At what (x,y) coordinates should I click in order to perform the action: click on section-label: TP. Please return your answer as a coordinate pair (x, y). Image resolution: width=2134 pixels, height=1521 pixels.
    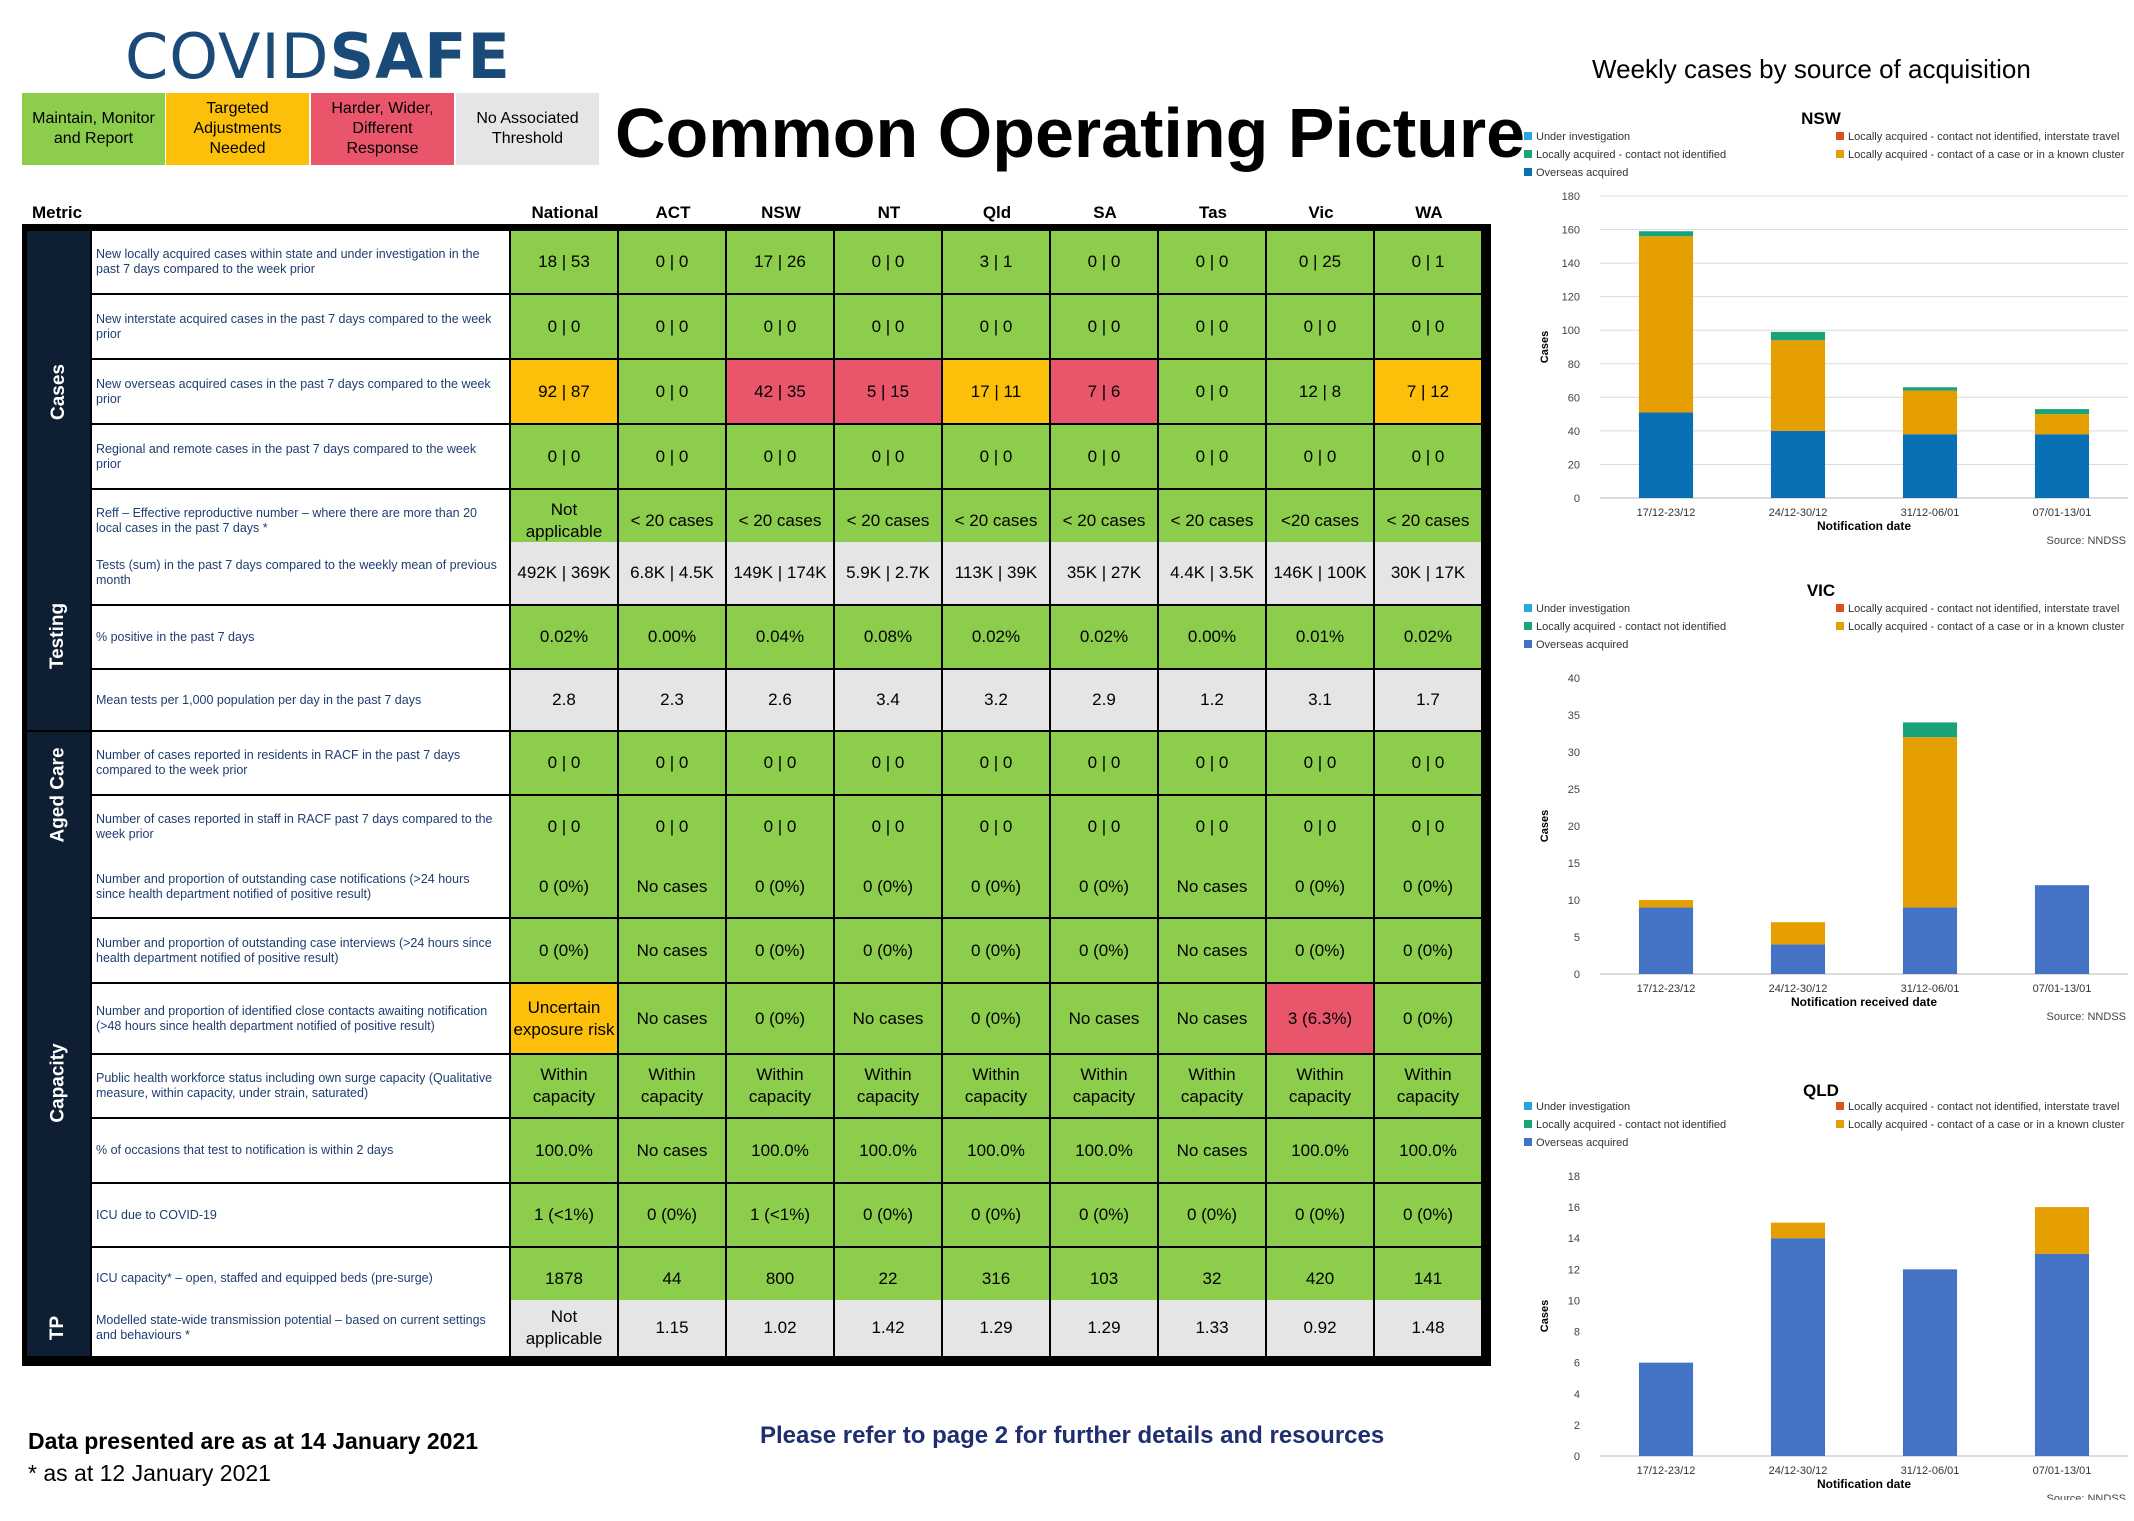
    Looking at the image, I should click on (58, 1328).